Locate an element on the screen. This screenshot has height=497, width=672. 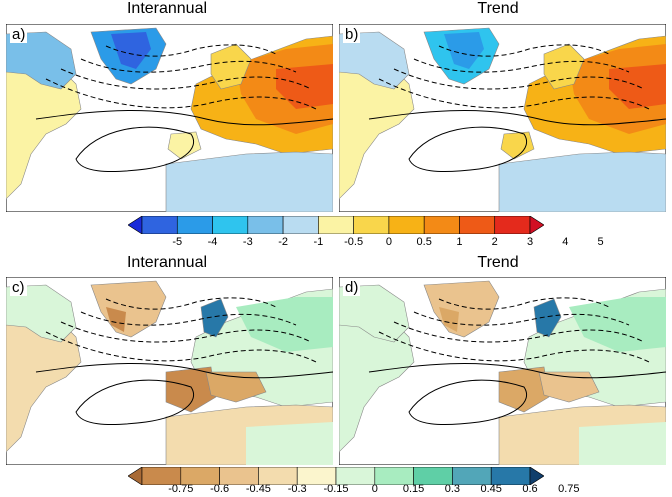
colorbar-top-tick-label: 5 is located at coordinates (600, 242).